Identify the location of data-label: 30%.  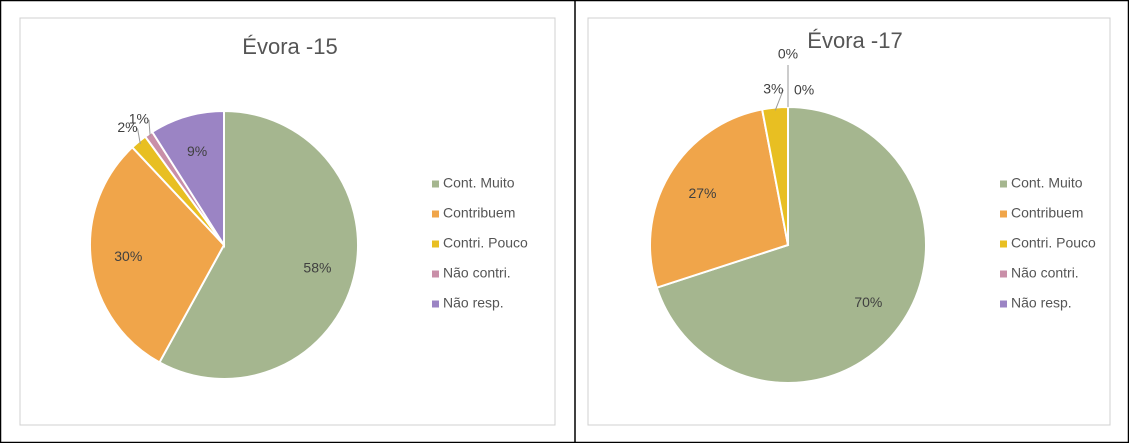
(128, 256).